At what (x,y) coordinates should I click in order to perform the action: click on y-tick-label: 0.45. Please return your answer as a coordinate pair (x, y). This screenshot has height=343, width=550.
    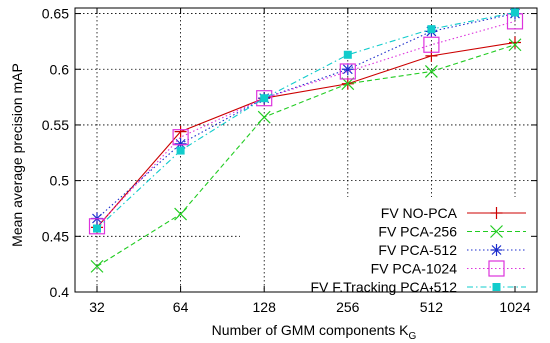
    Looking at the image, I should click on (55, 236).